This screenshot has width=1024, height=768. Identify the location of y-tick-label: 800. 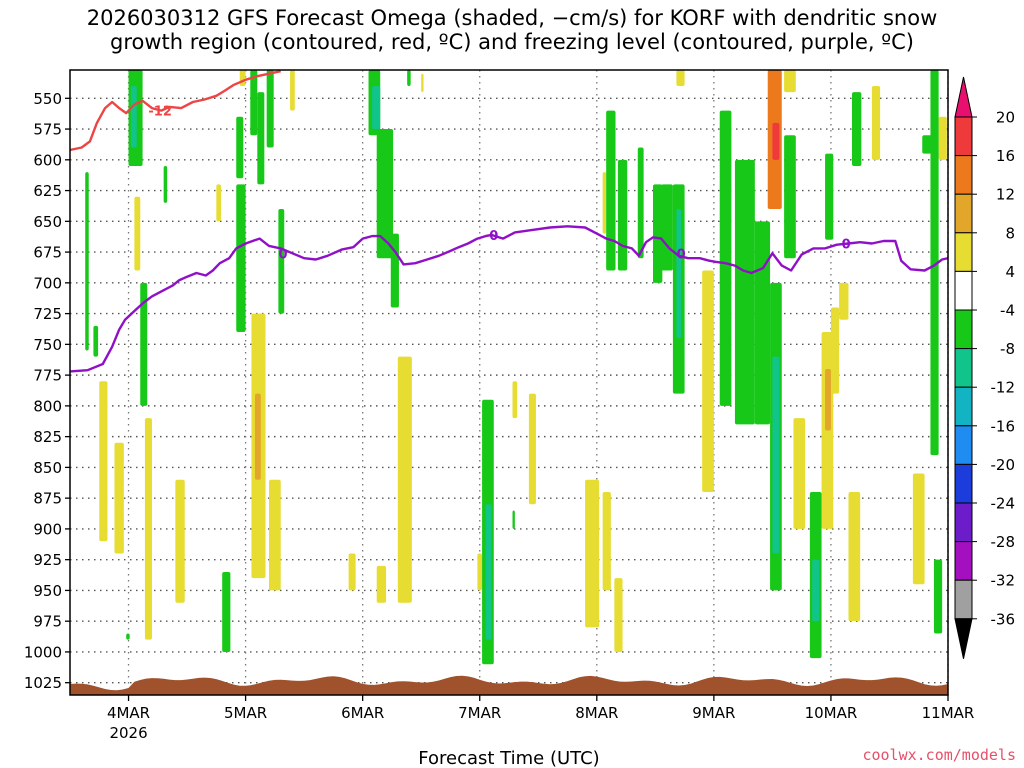
(47, 406).